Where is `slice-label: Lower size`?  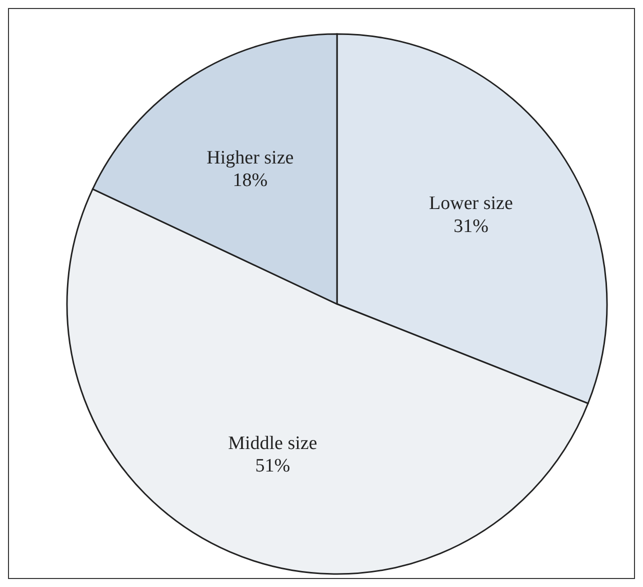 slice-label: Lower size is located at coordinates (471, 203).